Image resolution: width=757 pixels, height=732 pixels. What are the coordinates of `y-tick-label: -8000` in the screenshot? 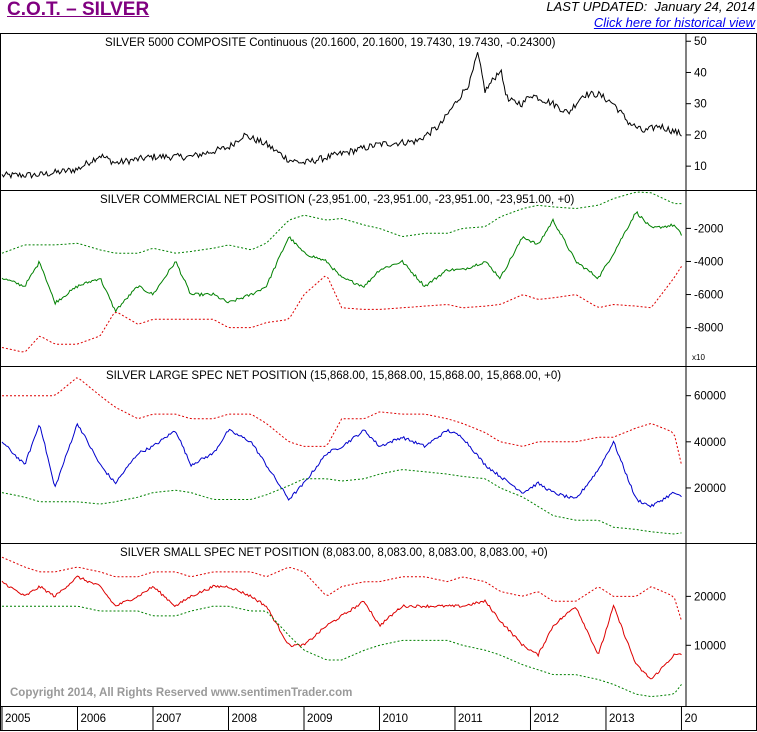 It's located at (708, 329).